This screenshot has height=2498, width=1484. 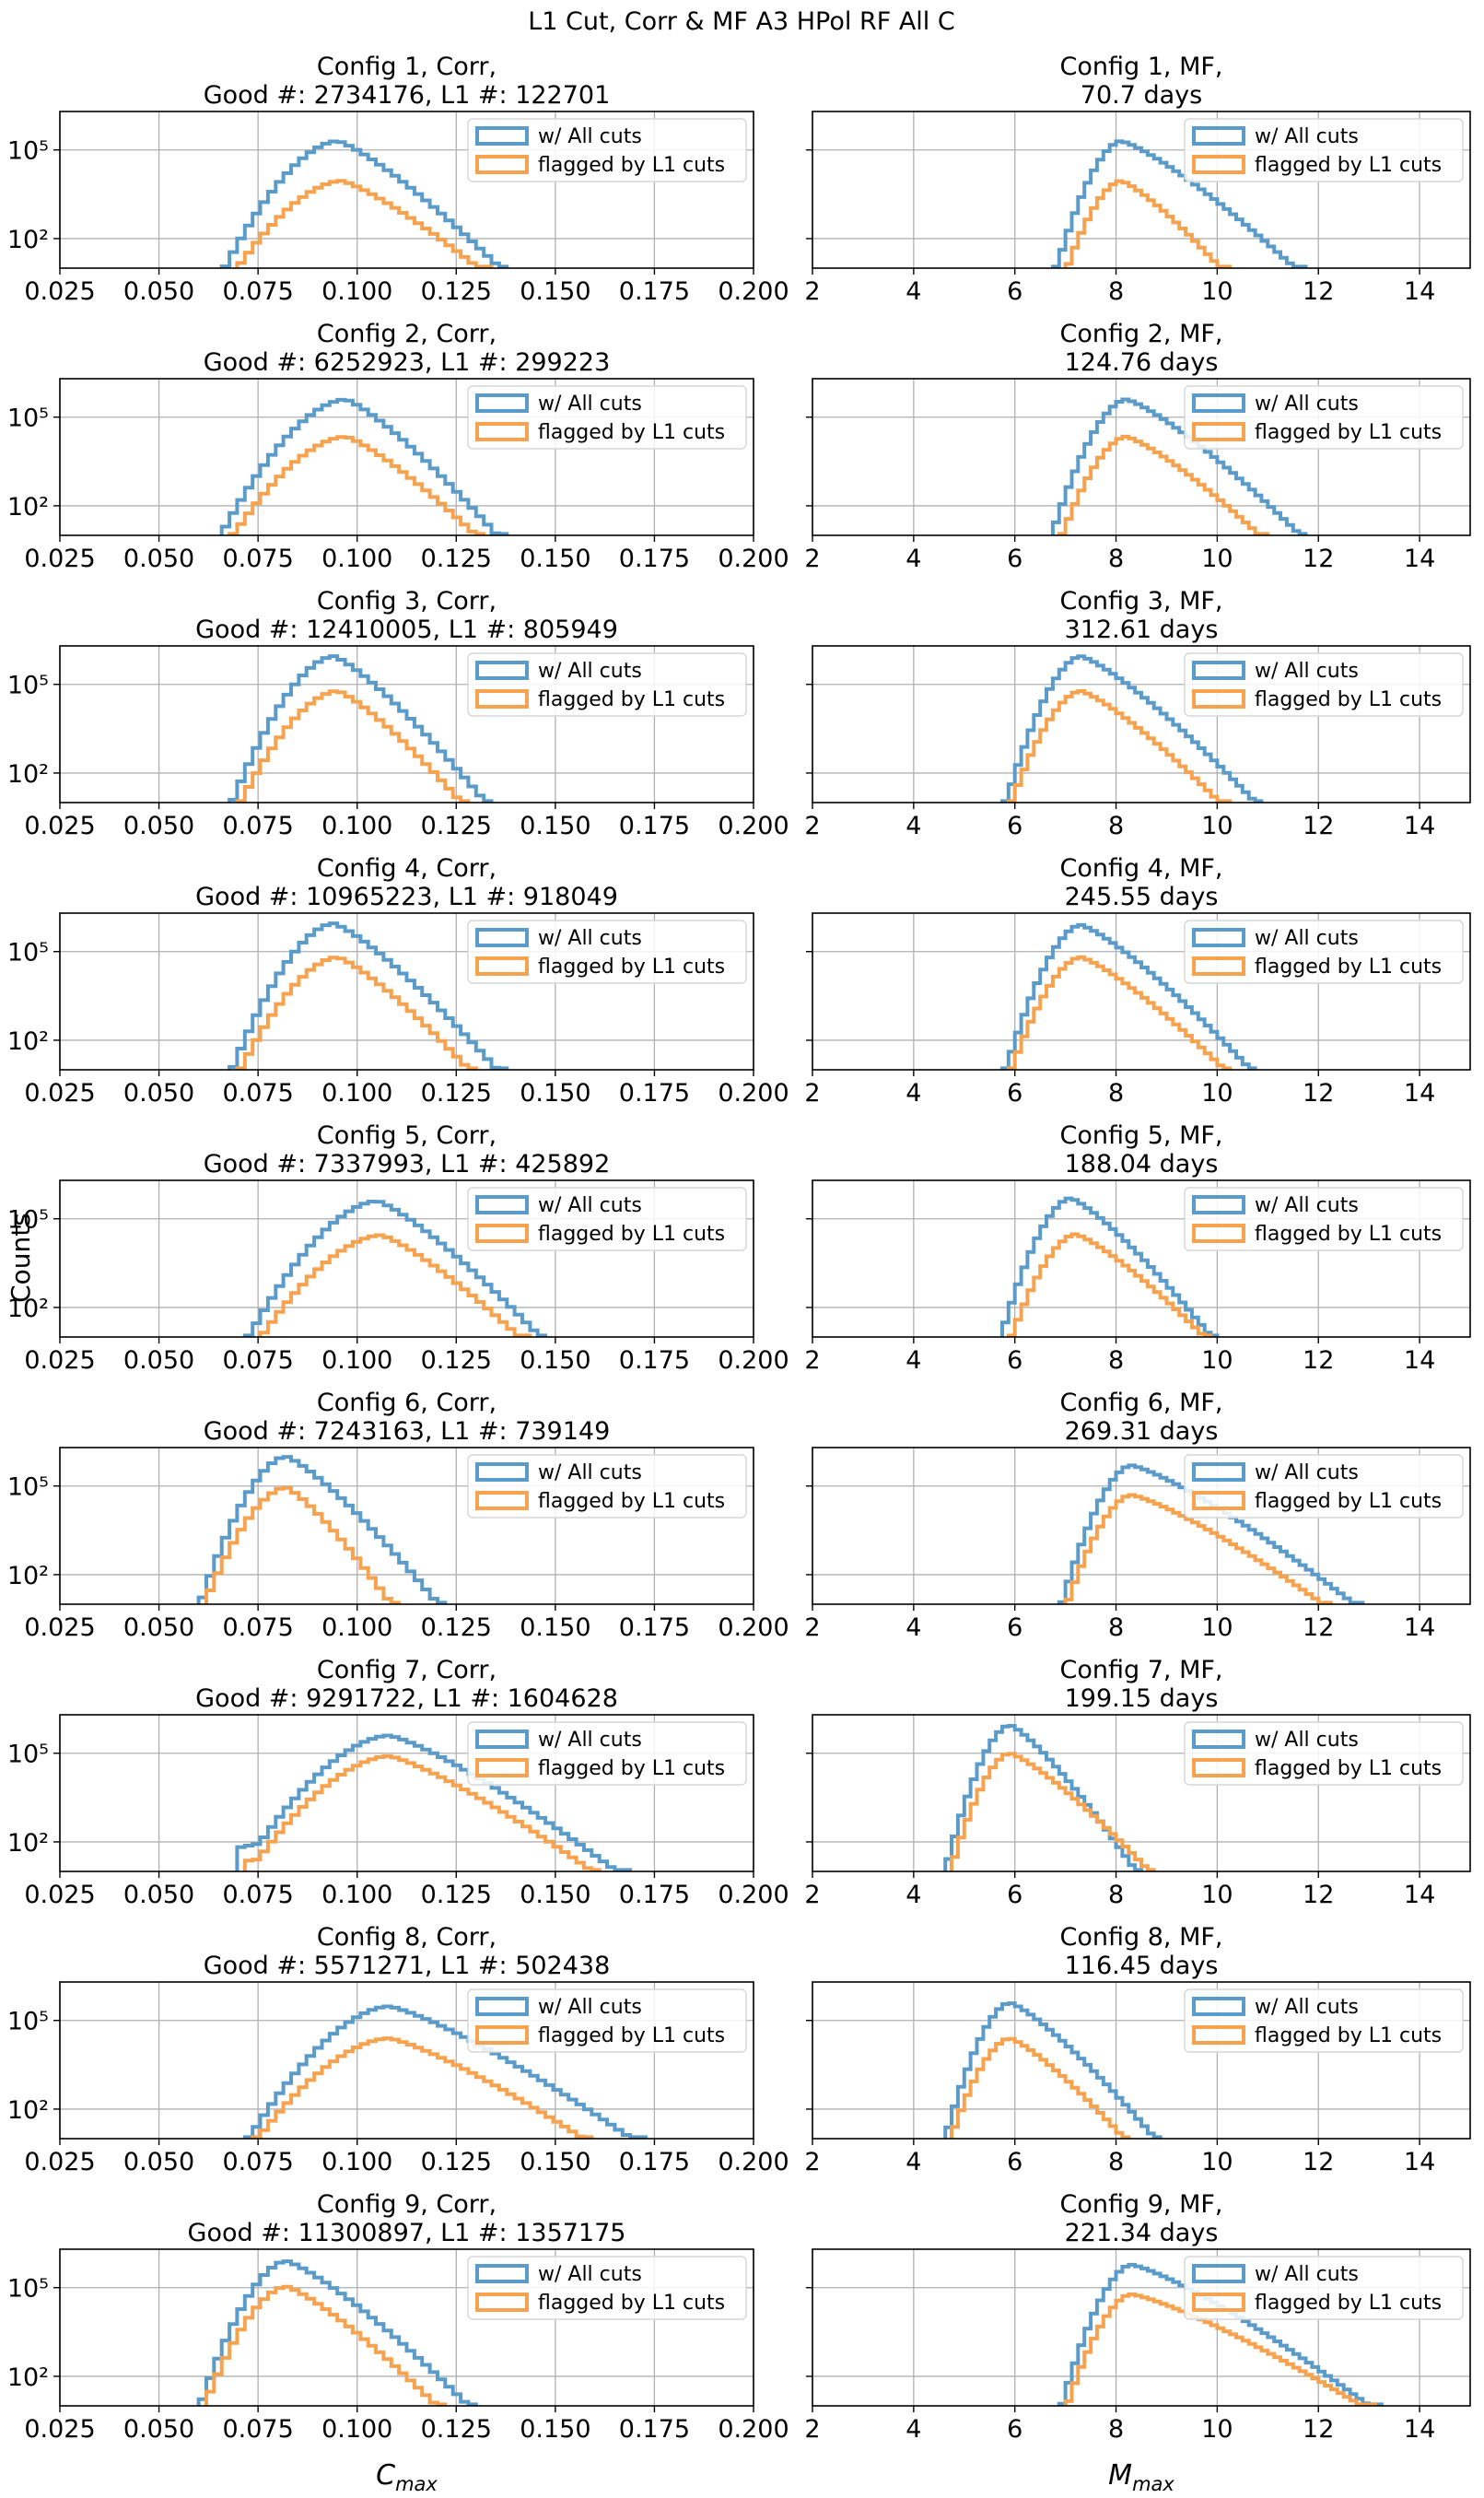 I want to click on panel-title: Config 7, Corr,, so click(x=407, y=1670).